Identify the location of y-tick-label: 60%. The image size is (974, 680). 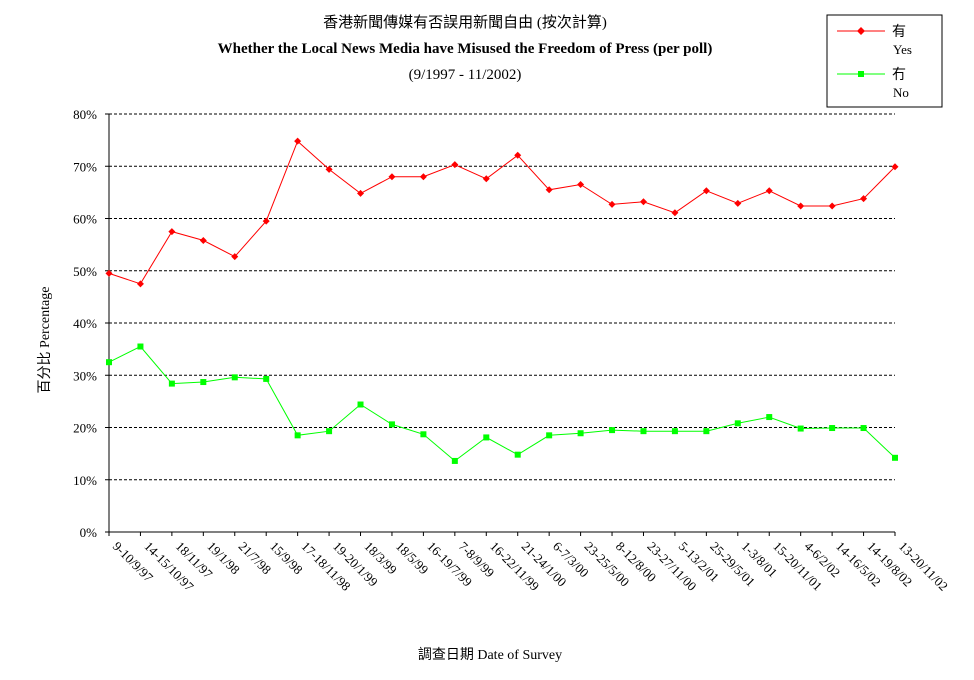
(85, 219).